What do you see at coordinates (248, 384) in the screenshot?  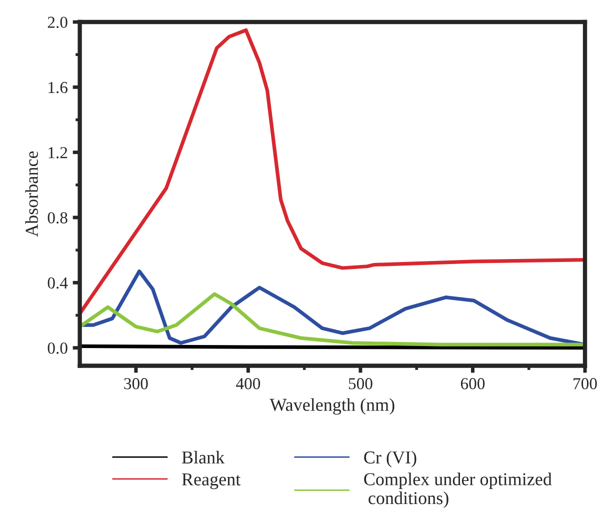 I see `x-tick-label: 400` at bounding box center [248, 384].